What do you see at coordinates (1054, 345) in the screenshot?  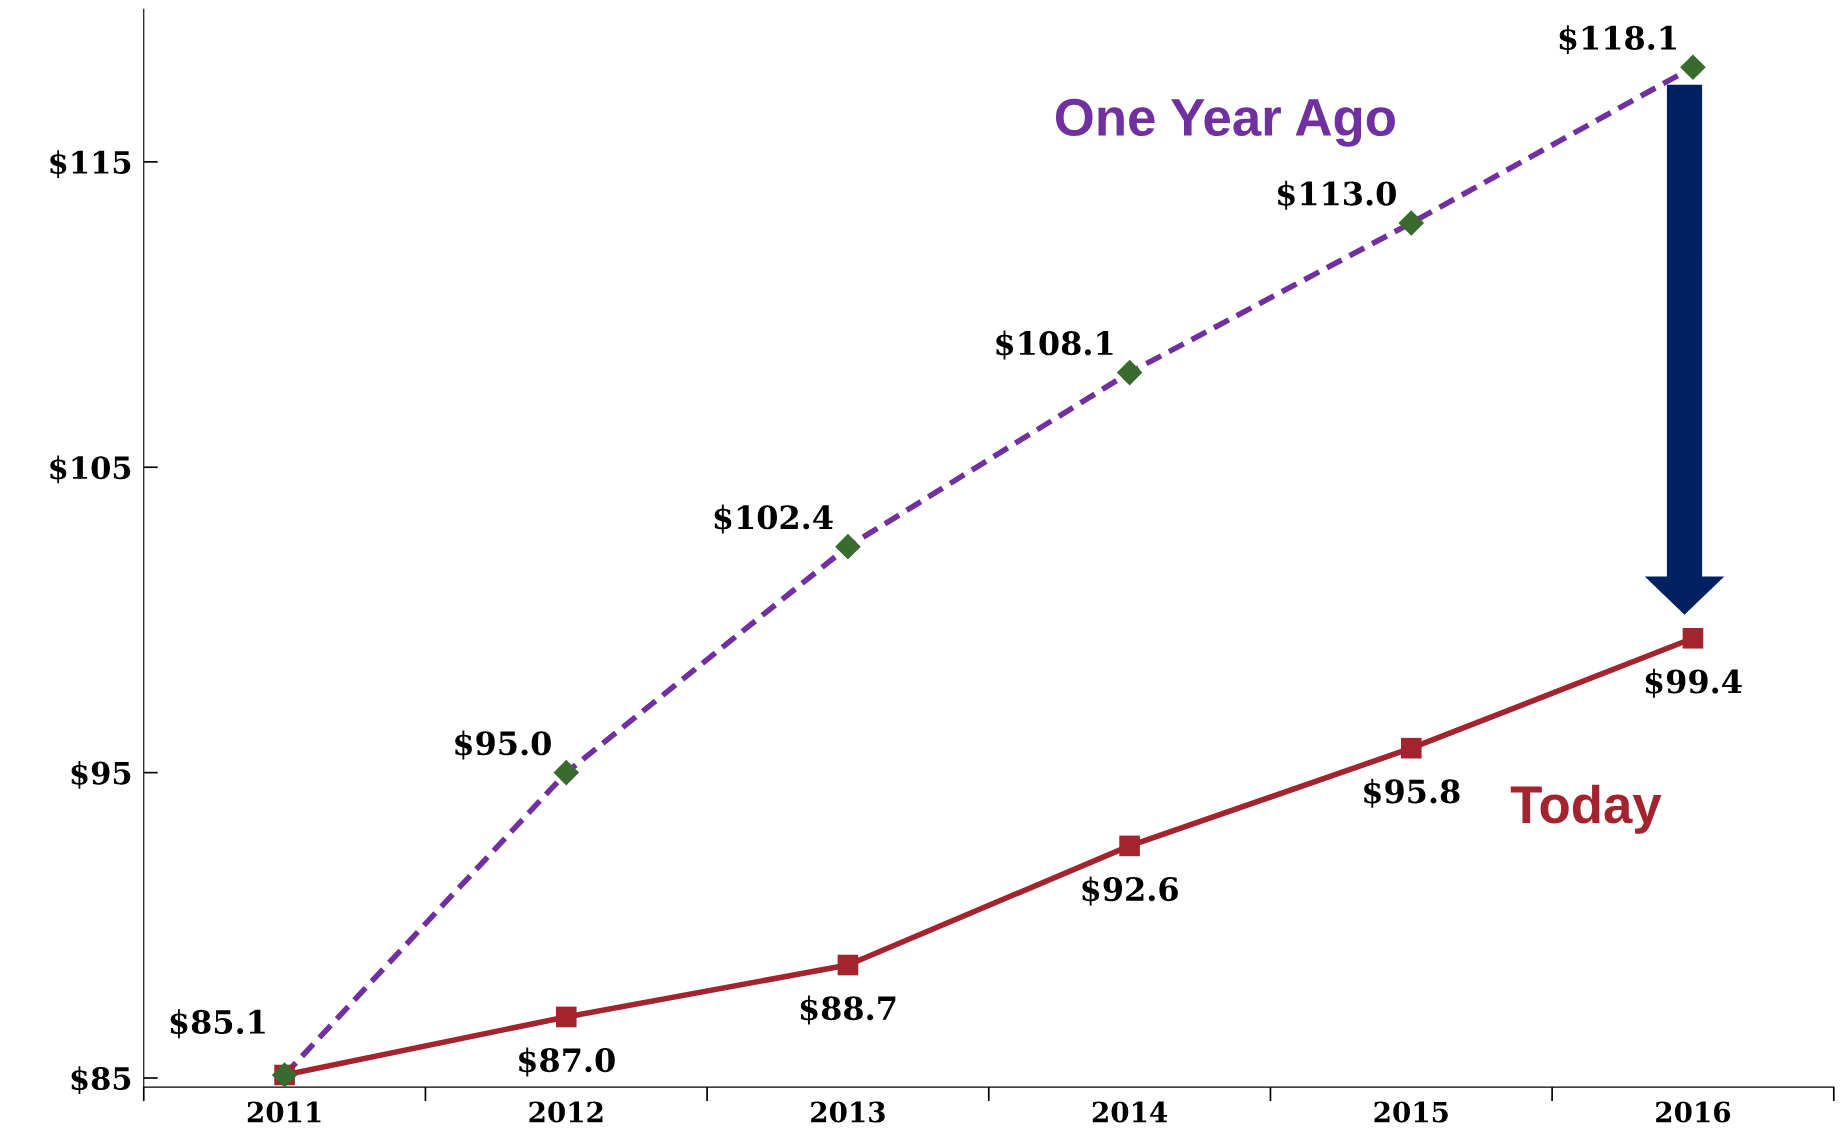 I see `data-label: $108.1` at bounding box center [1054, 345].